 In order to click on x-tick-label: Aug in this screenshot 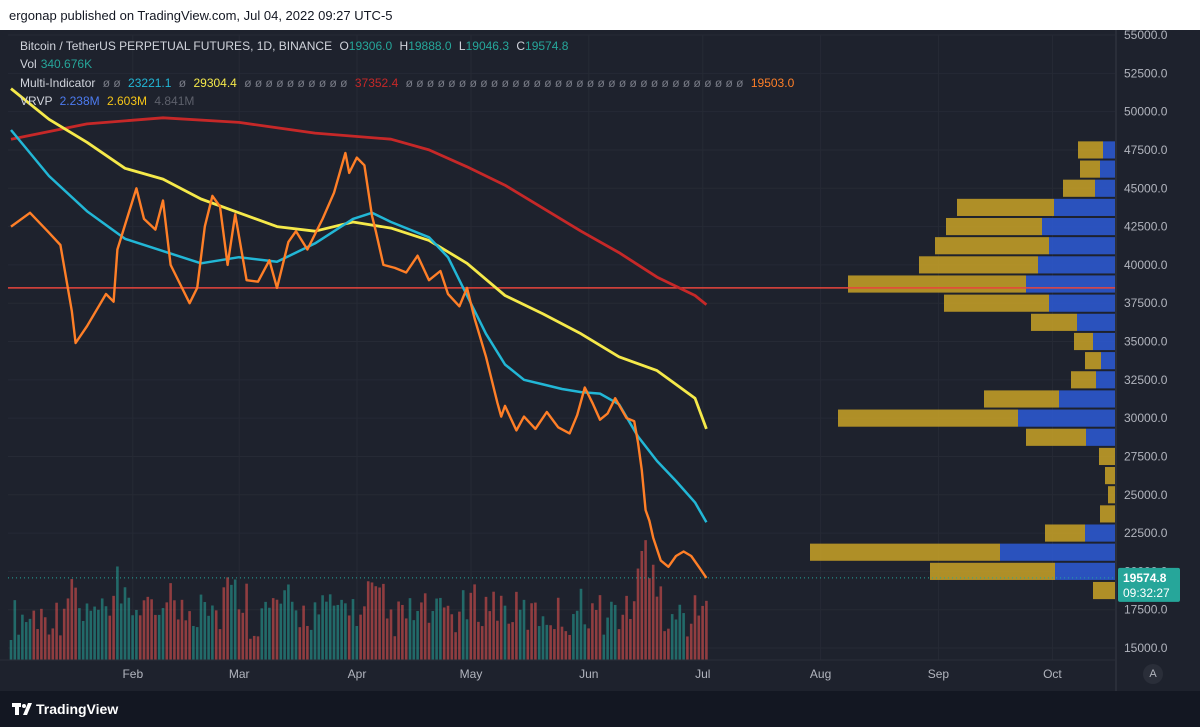, I will do `click(820, 674)`.